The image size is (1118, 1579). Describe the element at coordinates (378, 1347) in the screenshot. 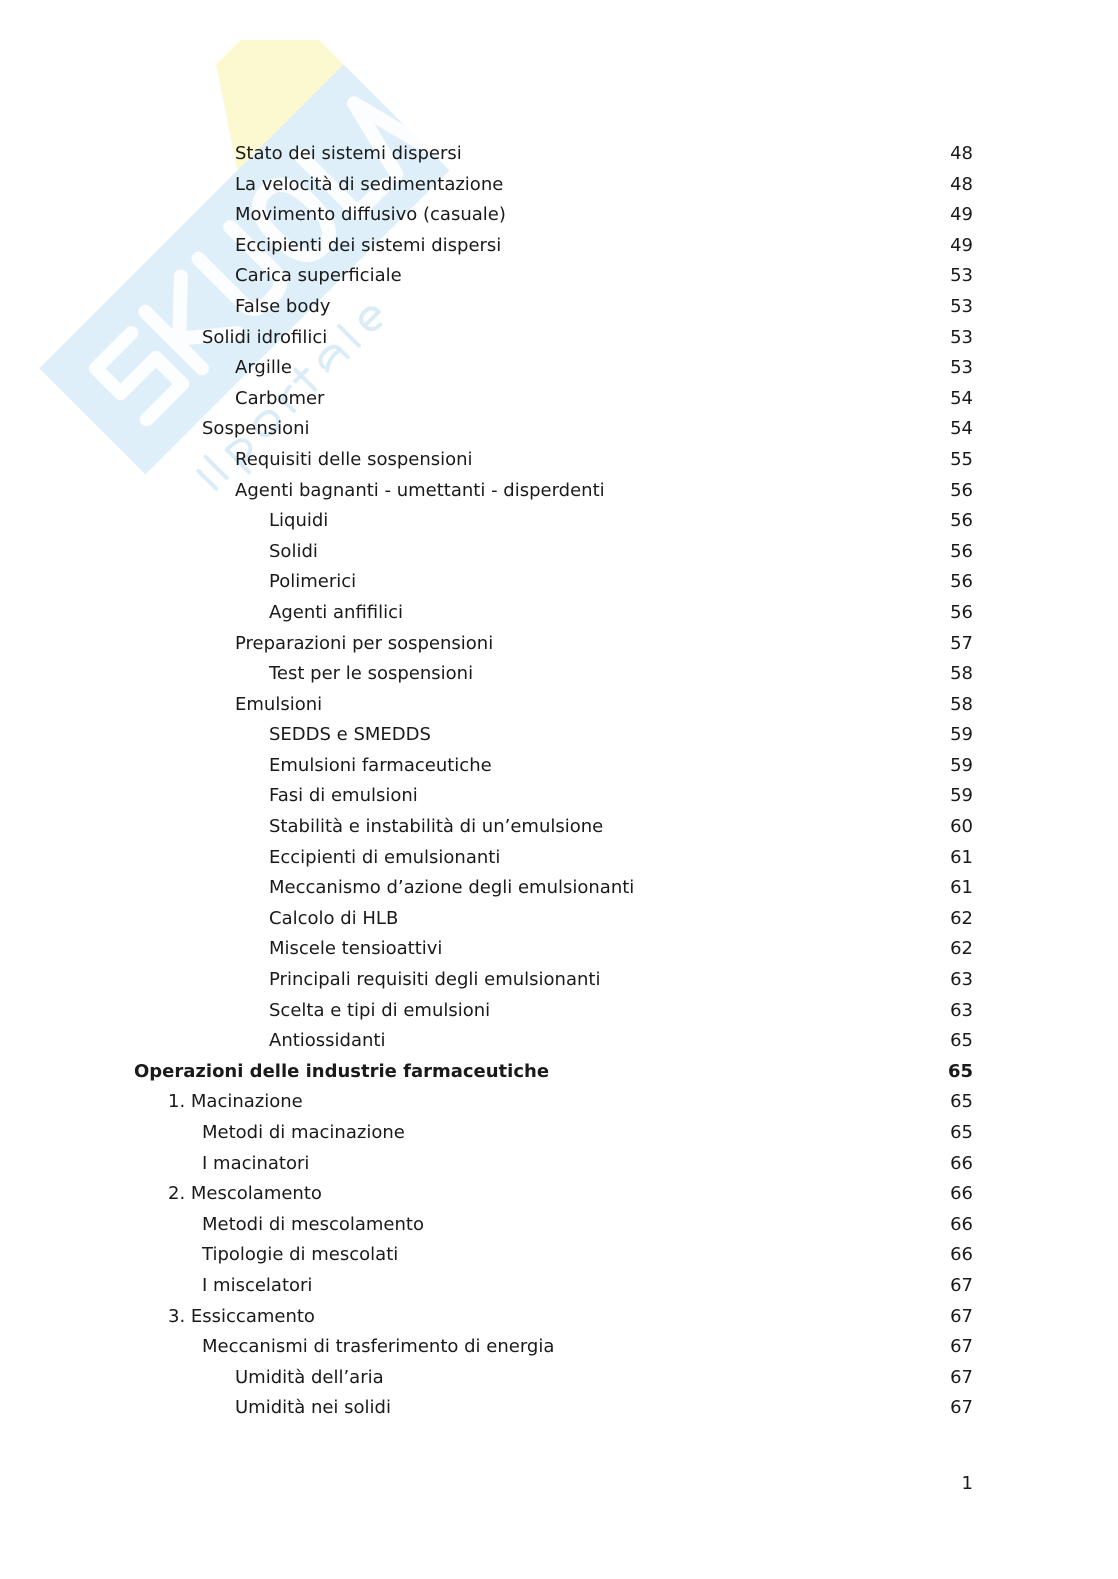

I see `toc-entry-title: Meccanismi di trasferimento di energia` at that location.